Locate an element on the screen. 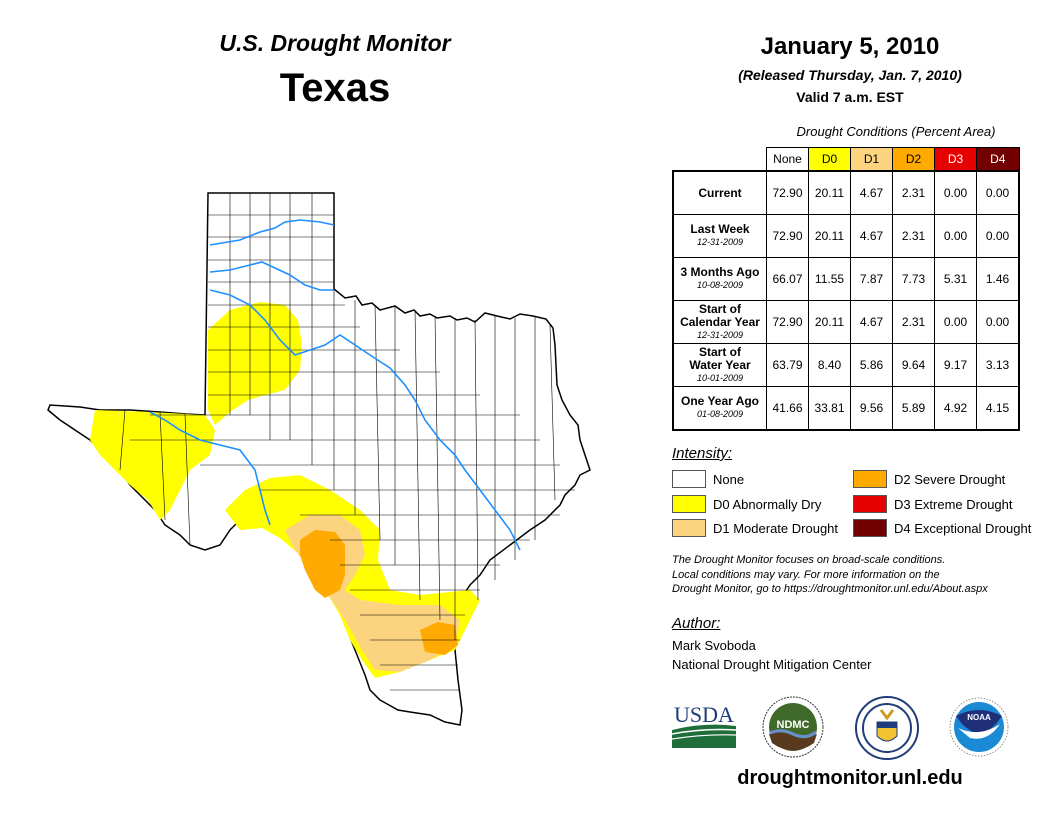 The width and height of the screenshot is (1056, 816). legend-item-d4: D4 Exceptional Drought is located at coordinates (942, 528).